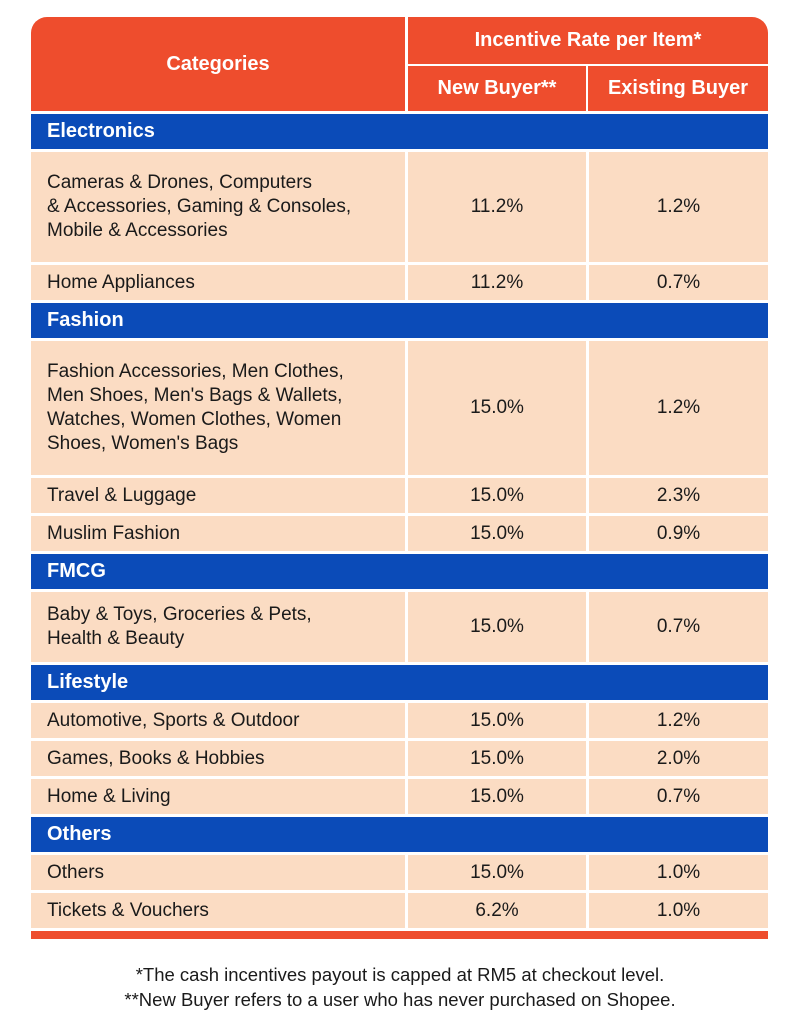  I want to click on header-new-buyer: New Buyer**, so click(497, 88).